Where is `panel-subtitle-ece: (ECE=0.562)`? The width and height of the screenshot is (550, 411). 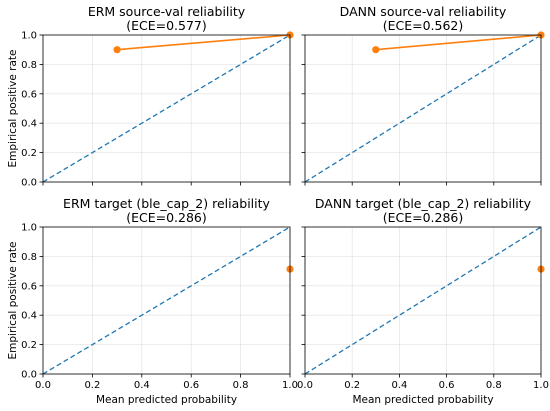
panel-subtitle-ece: (ECE=0.562) is located at coordinates (423, 25).